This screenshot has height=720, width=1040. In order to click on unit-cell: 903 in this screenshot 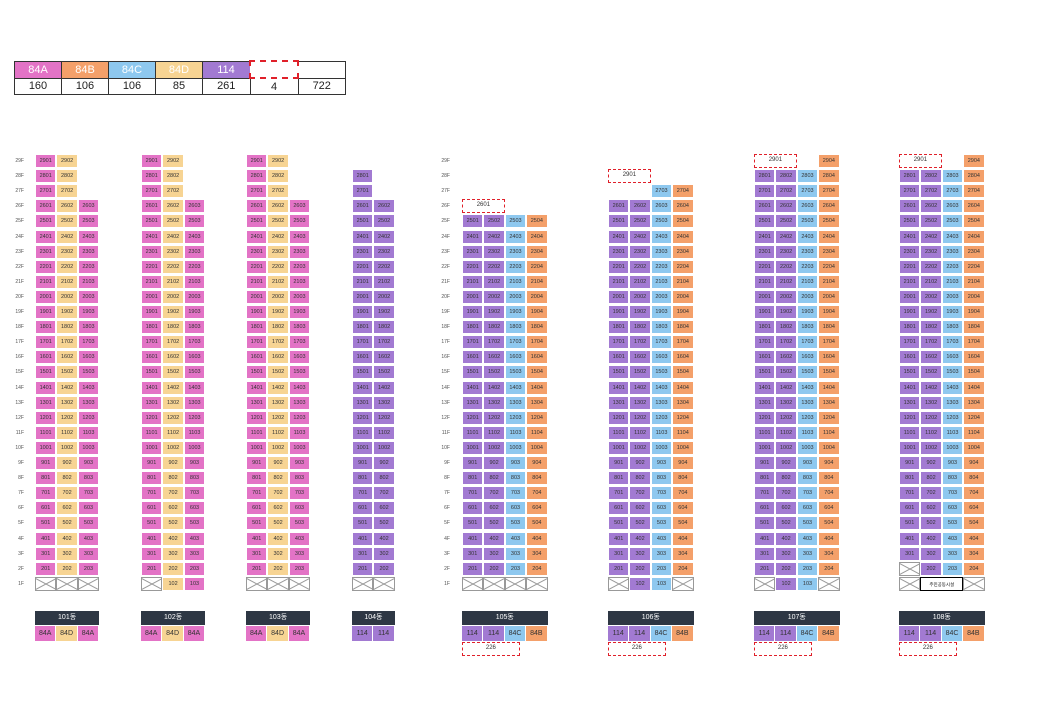, I will do `click(952, 463)`.